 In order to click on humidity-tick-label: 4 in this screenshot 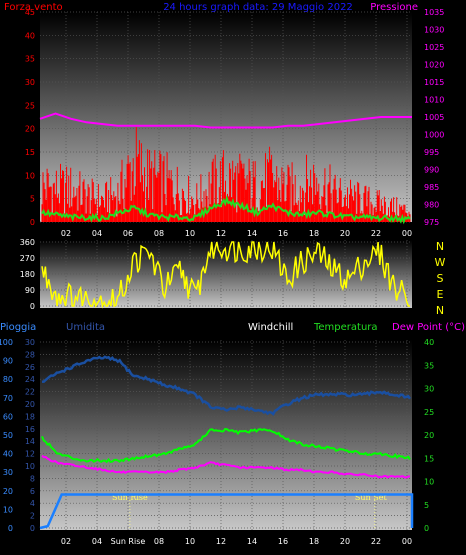, I will do `click(32, 503)`.